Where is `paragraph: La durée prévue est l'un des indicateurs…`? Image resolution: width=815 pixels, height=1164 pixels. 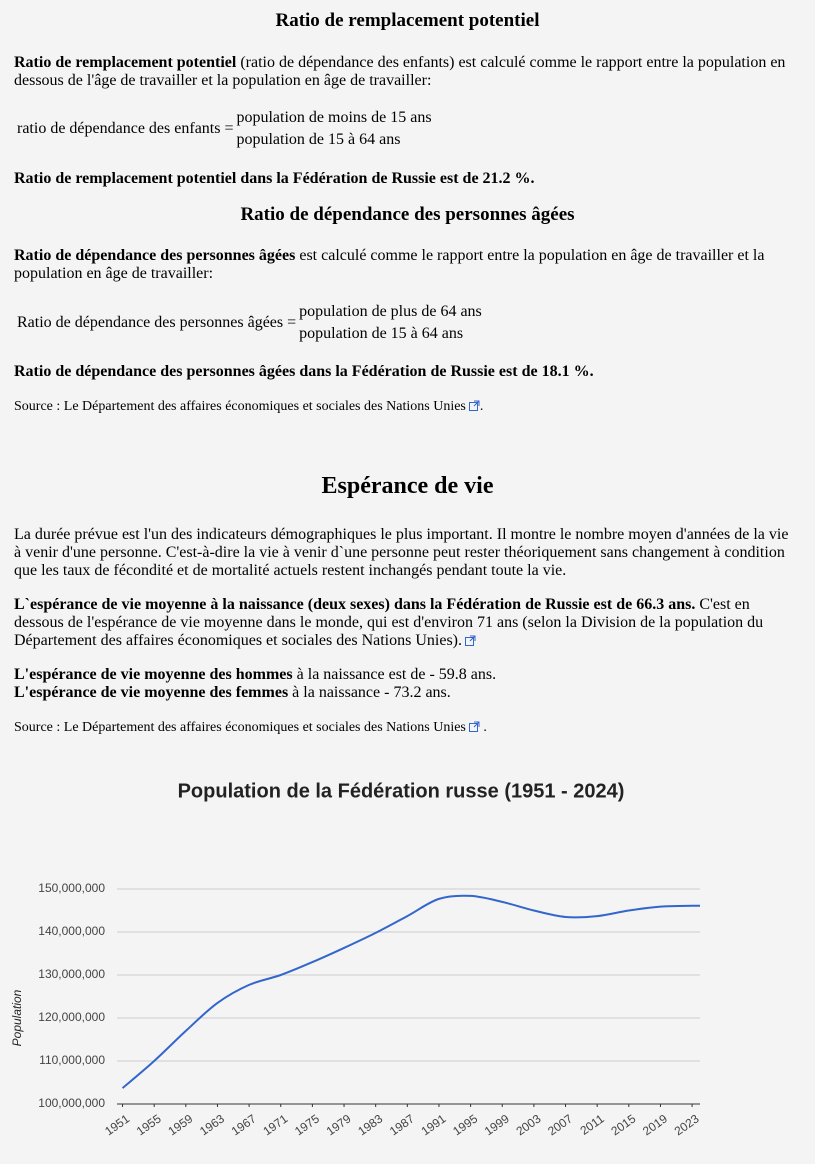 paragraph: La durée prévue est l'un des indicateurs… is located at coordinates (401, 552).